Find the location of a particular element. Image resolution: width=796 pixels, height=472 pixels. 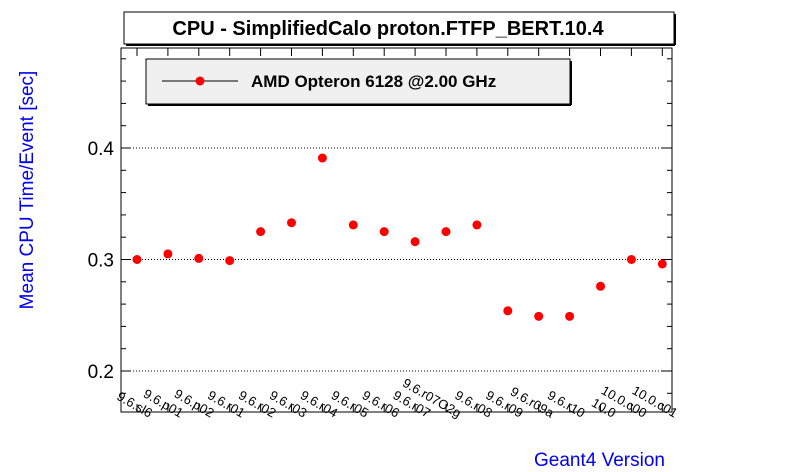

y-tick-label: 0.2 is located at coordinates (101, 372).